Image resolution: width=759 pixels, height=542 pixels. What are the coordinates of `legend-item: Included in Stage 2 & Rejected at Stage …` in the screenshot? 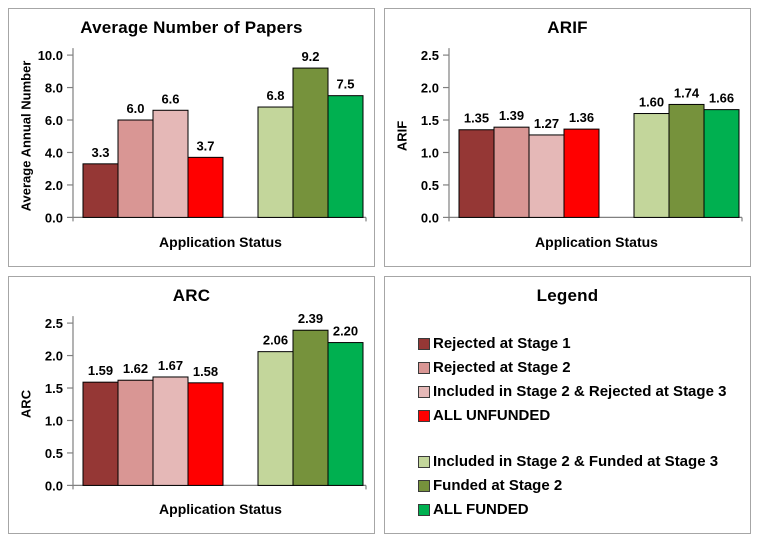 It's located at (584, 392).